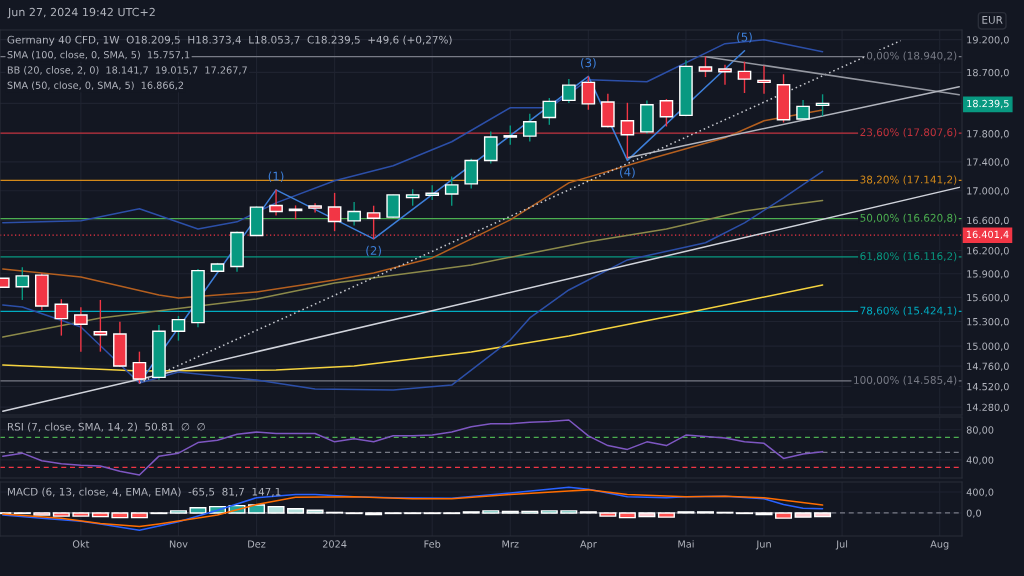  What do you see at coordinates (973, 513) in the screenshot?
I see `y-tick-label: 0,0` at bounding box center [973, 513].